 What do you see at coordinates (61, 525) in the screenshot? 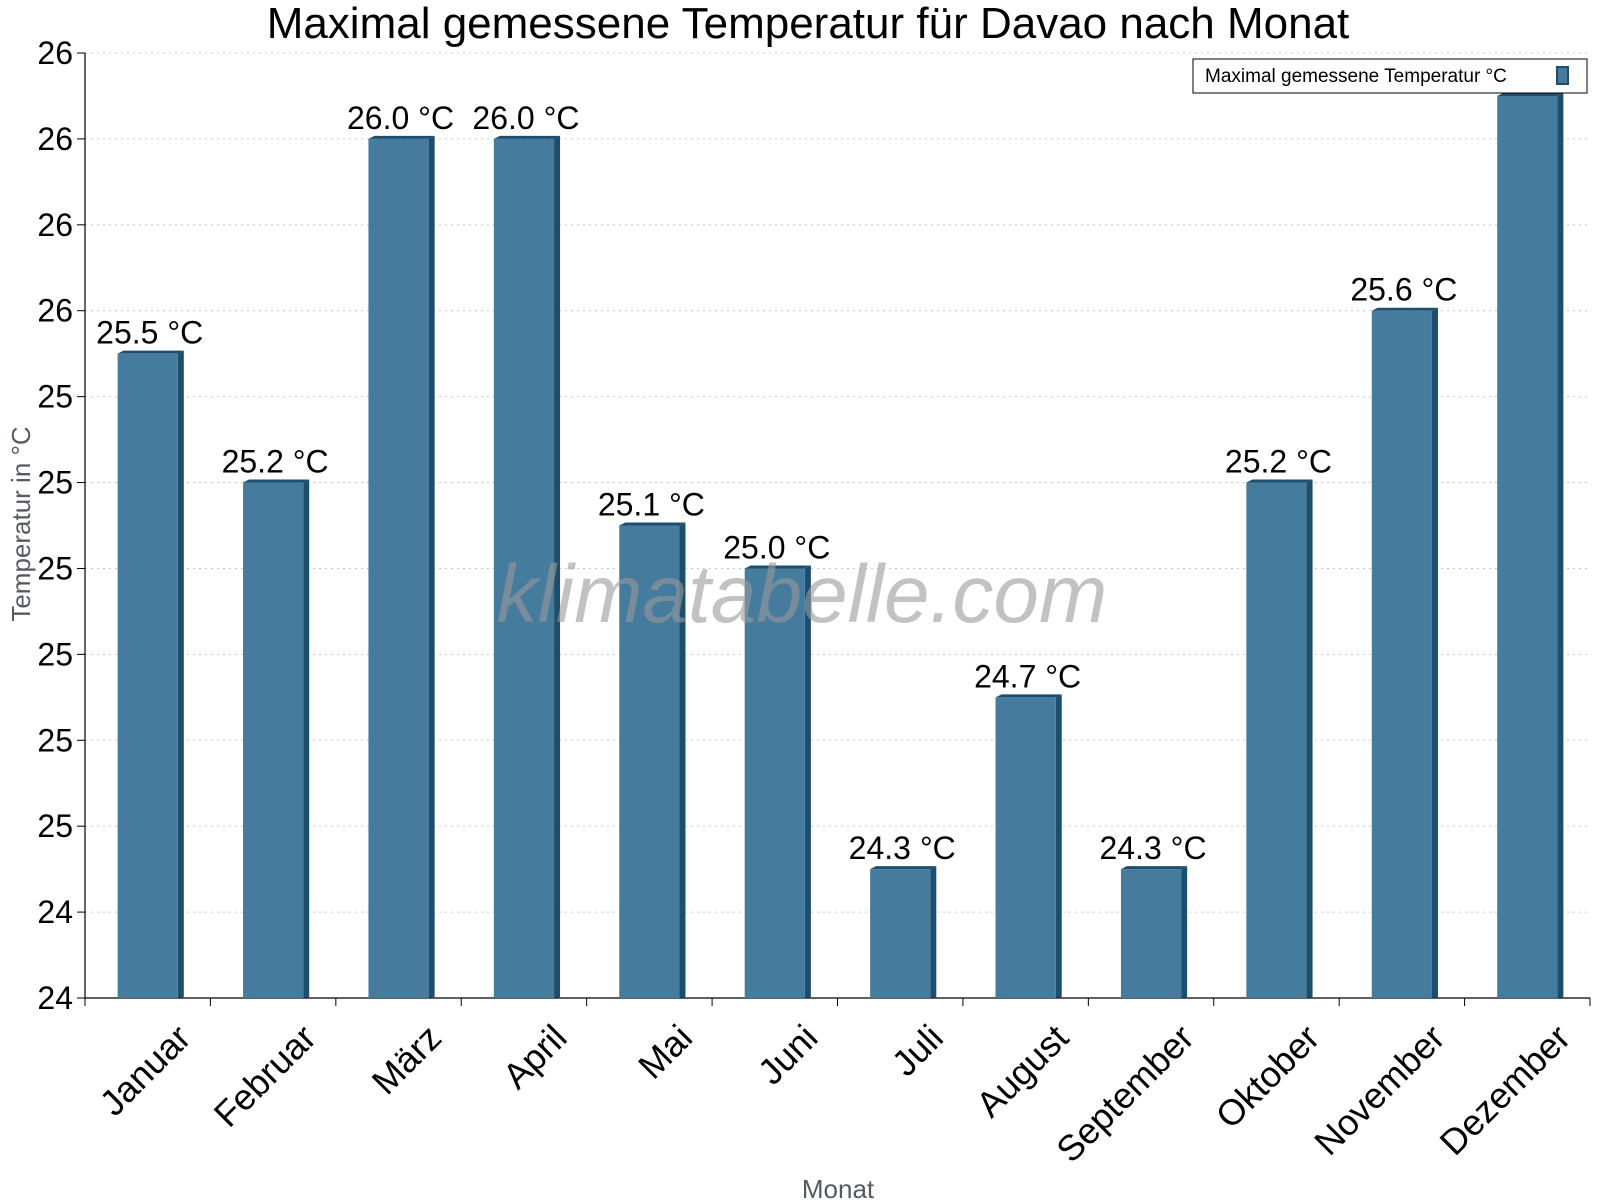
I see `y-tick-labels: 24 24 25 25 25 25 25 25 26 26 26 26` at bounding box center [61, 525].